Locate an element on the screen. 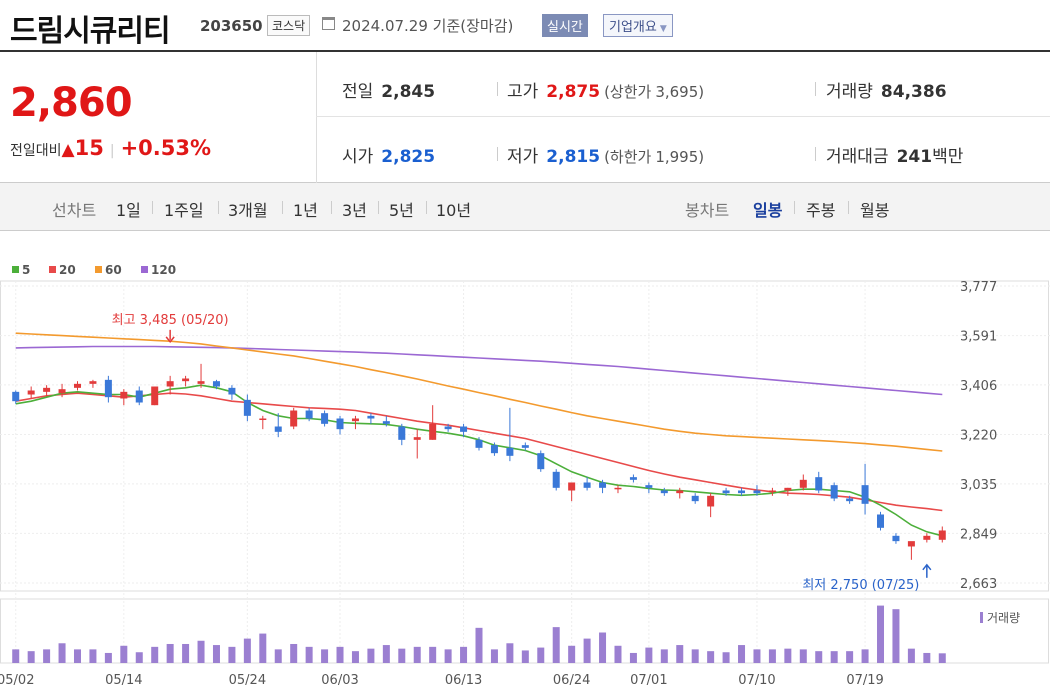  x-tick-label: 05/14 is located at coordinates (123, 680).